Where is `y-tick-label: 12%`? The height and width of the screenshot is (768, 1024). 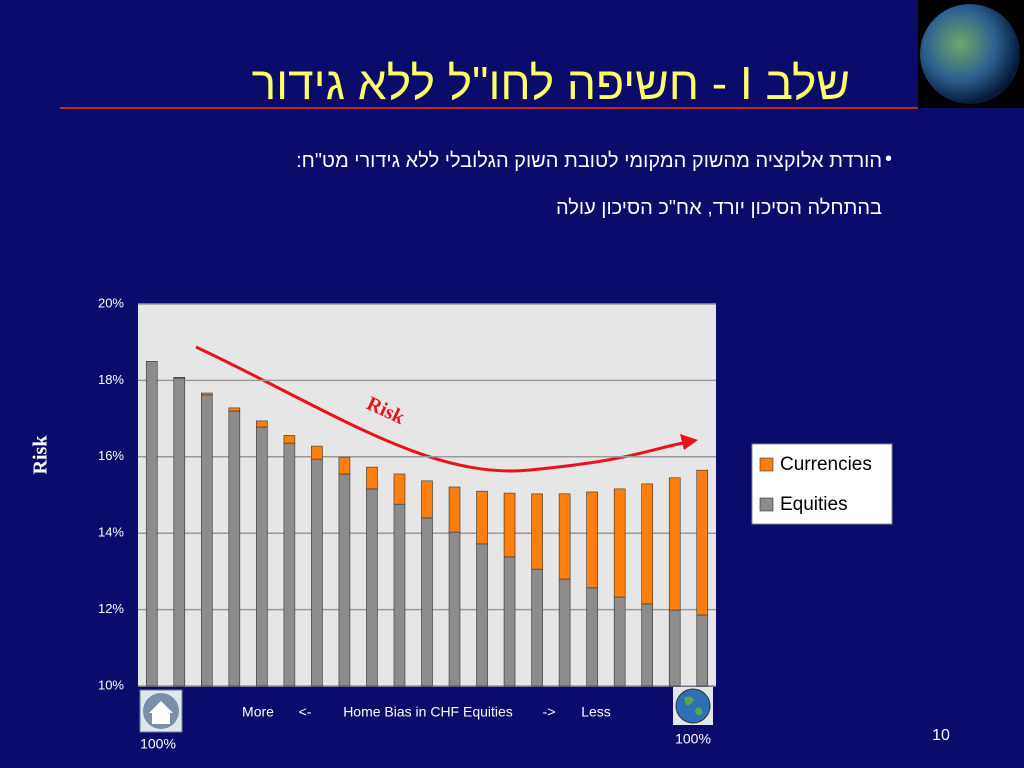 y-tick-label: 12% is located at coordinates (111, 608).